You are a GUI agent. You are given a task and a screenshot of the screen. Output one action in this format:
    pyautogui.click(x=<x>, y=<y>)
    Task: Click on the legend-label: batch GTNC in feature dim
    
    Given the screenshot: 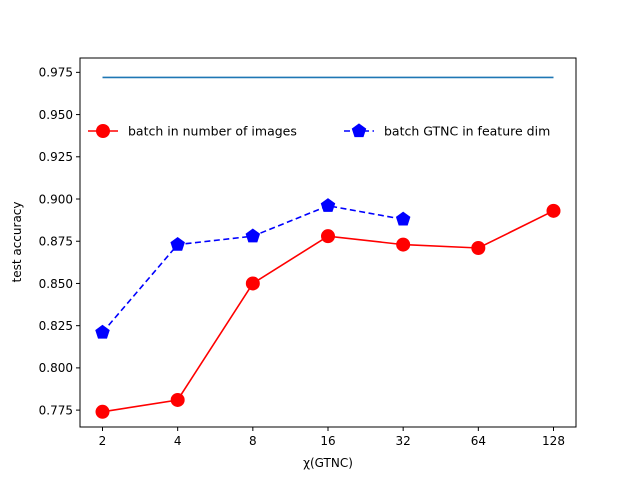 What is the action you would take?
    pyautogui.click(x=467, y=131)
    